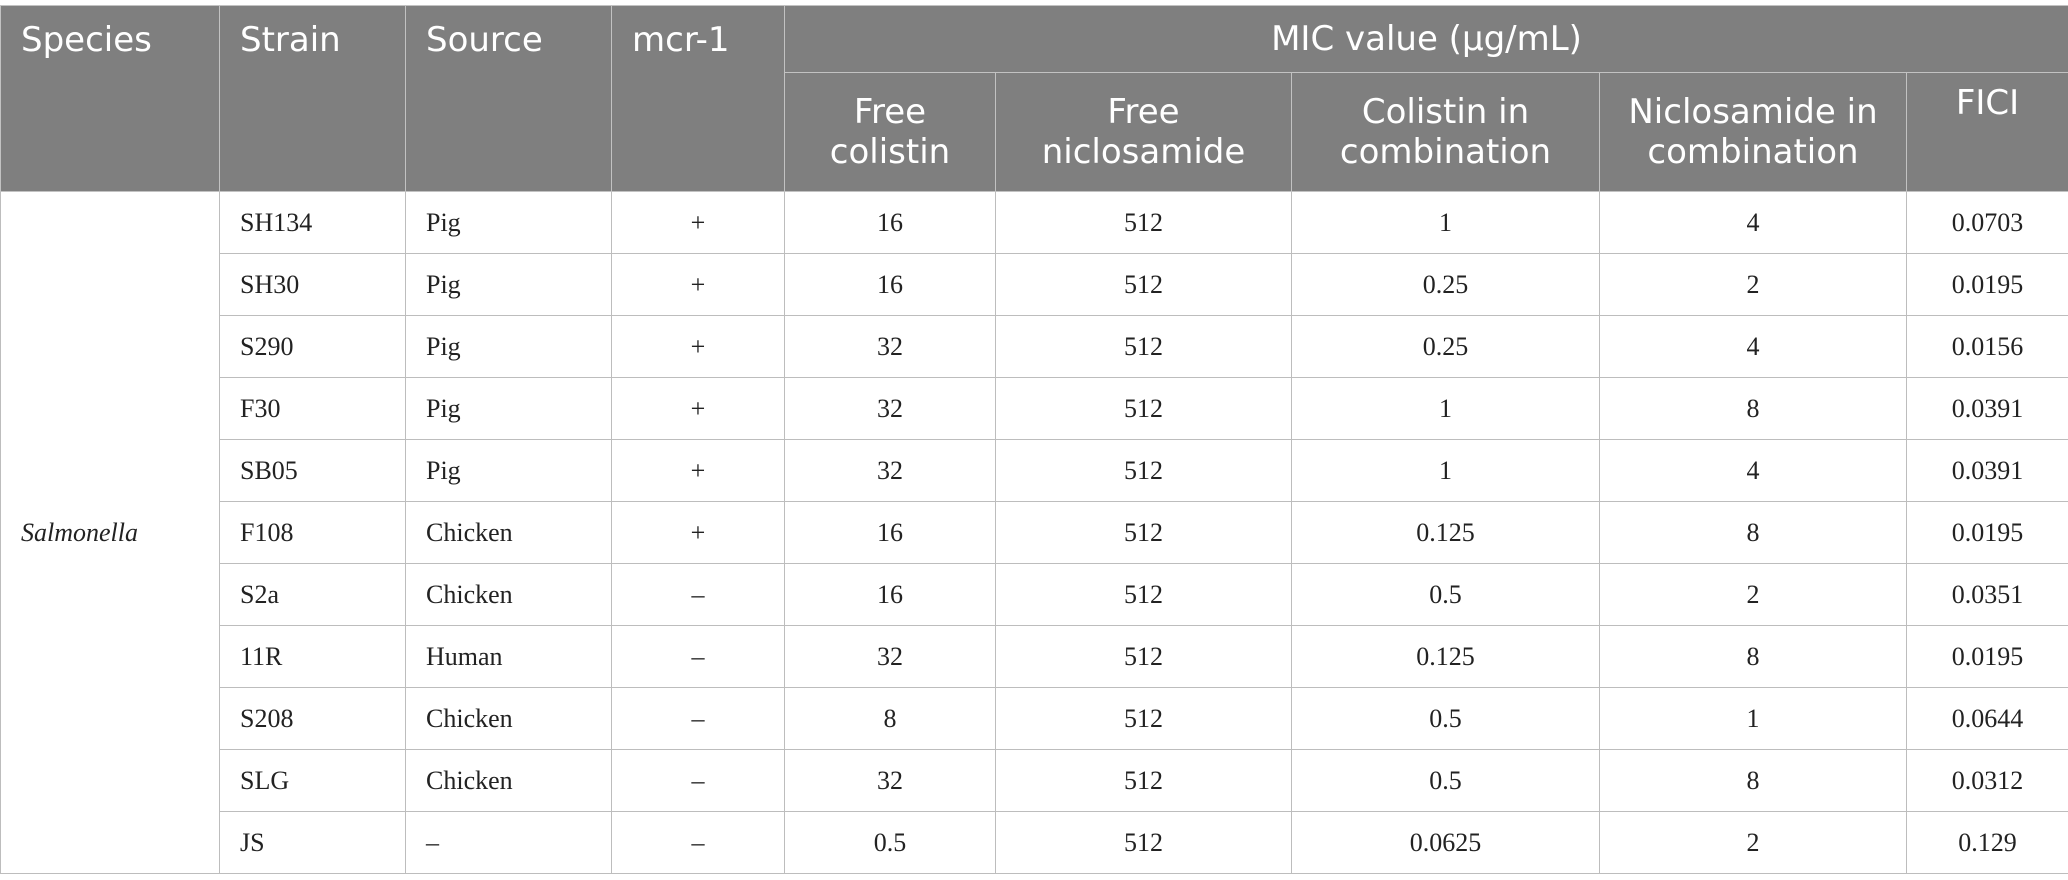 Image resolution: width=2068 pixels, height=880 pixels. What do you see at coordinates (1986, 594) in the screenshot?
I see `fici-cell: 0.0351` at bounding box center [1986, 594].